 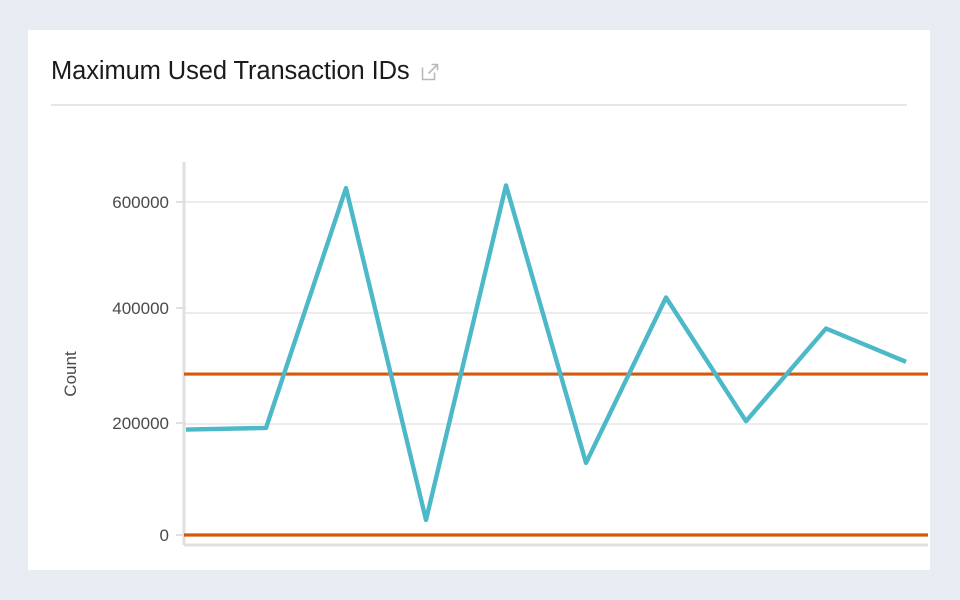 I want to click on page-title: Maximum Used Transaction IDs, so click(x=230, y=71).